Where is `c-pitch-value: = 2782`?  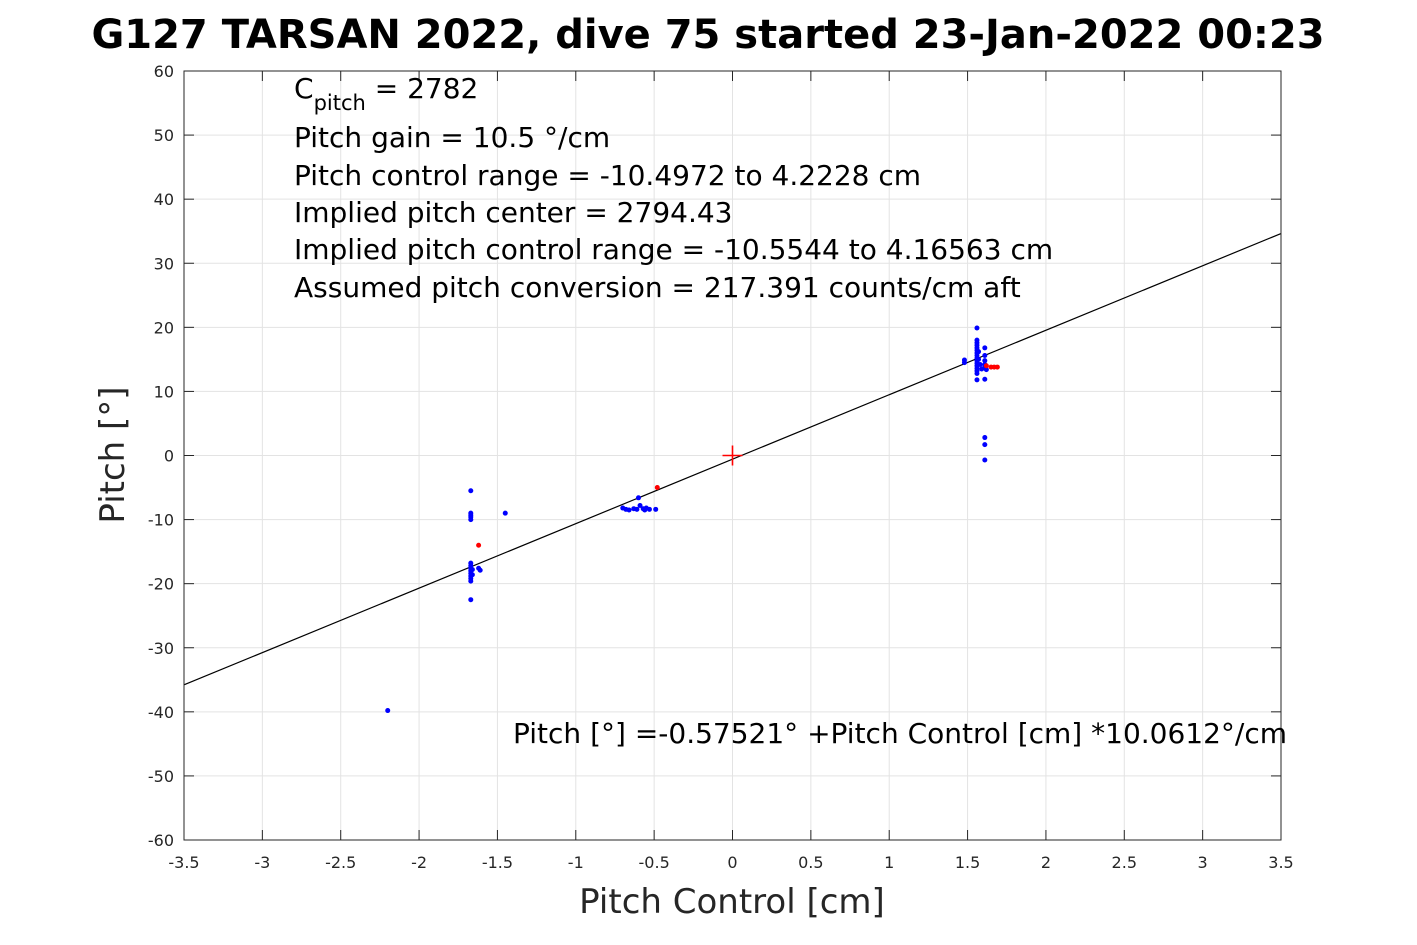
c-pitch-value: = 2782 is located at coordinates (422, 88).